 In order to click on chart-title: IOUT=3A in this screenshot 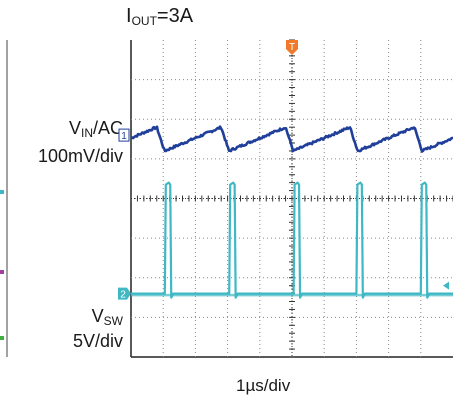, I will do `click(160, 16)`.